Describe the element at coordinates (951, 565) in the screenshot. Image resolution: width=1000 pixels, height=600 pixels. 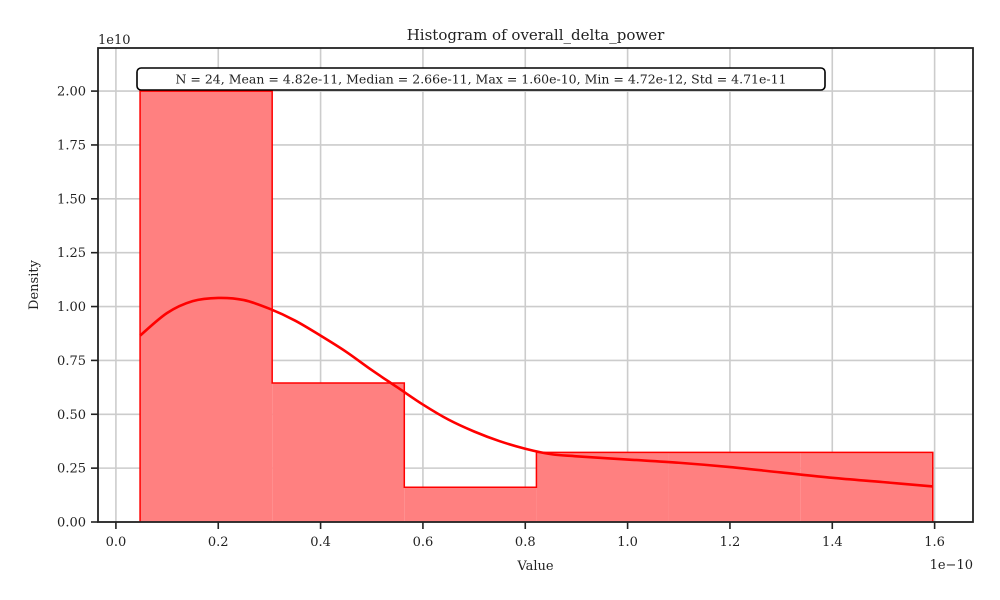
I see `x-offset-label: 1e−10` at that location.